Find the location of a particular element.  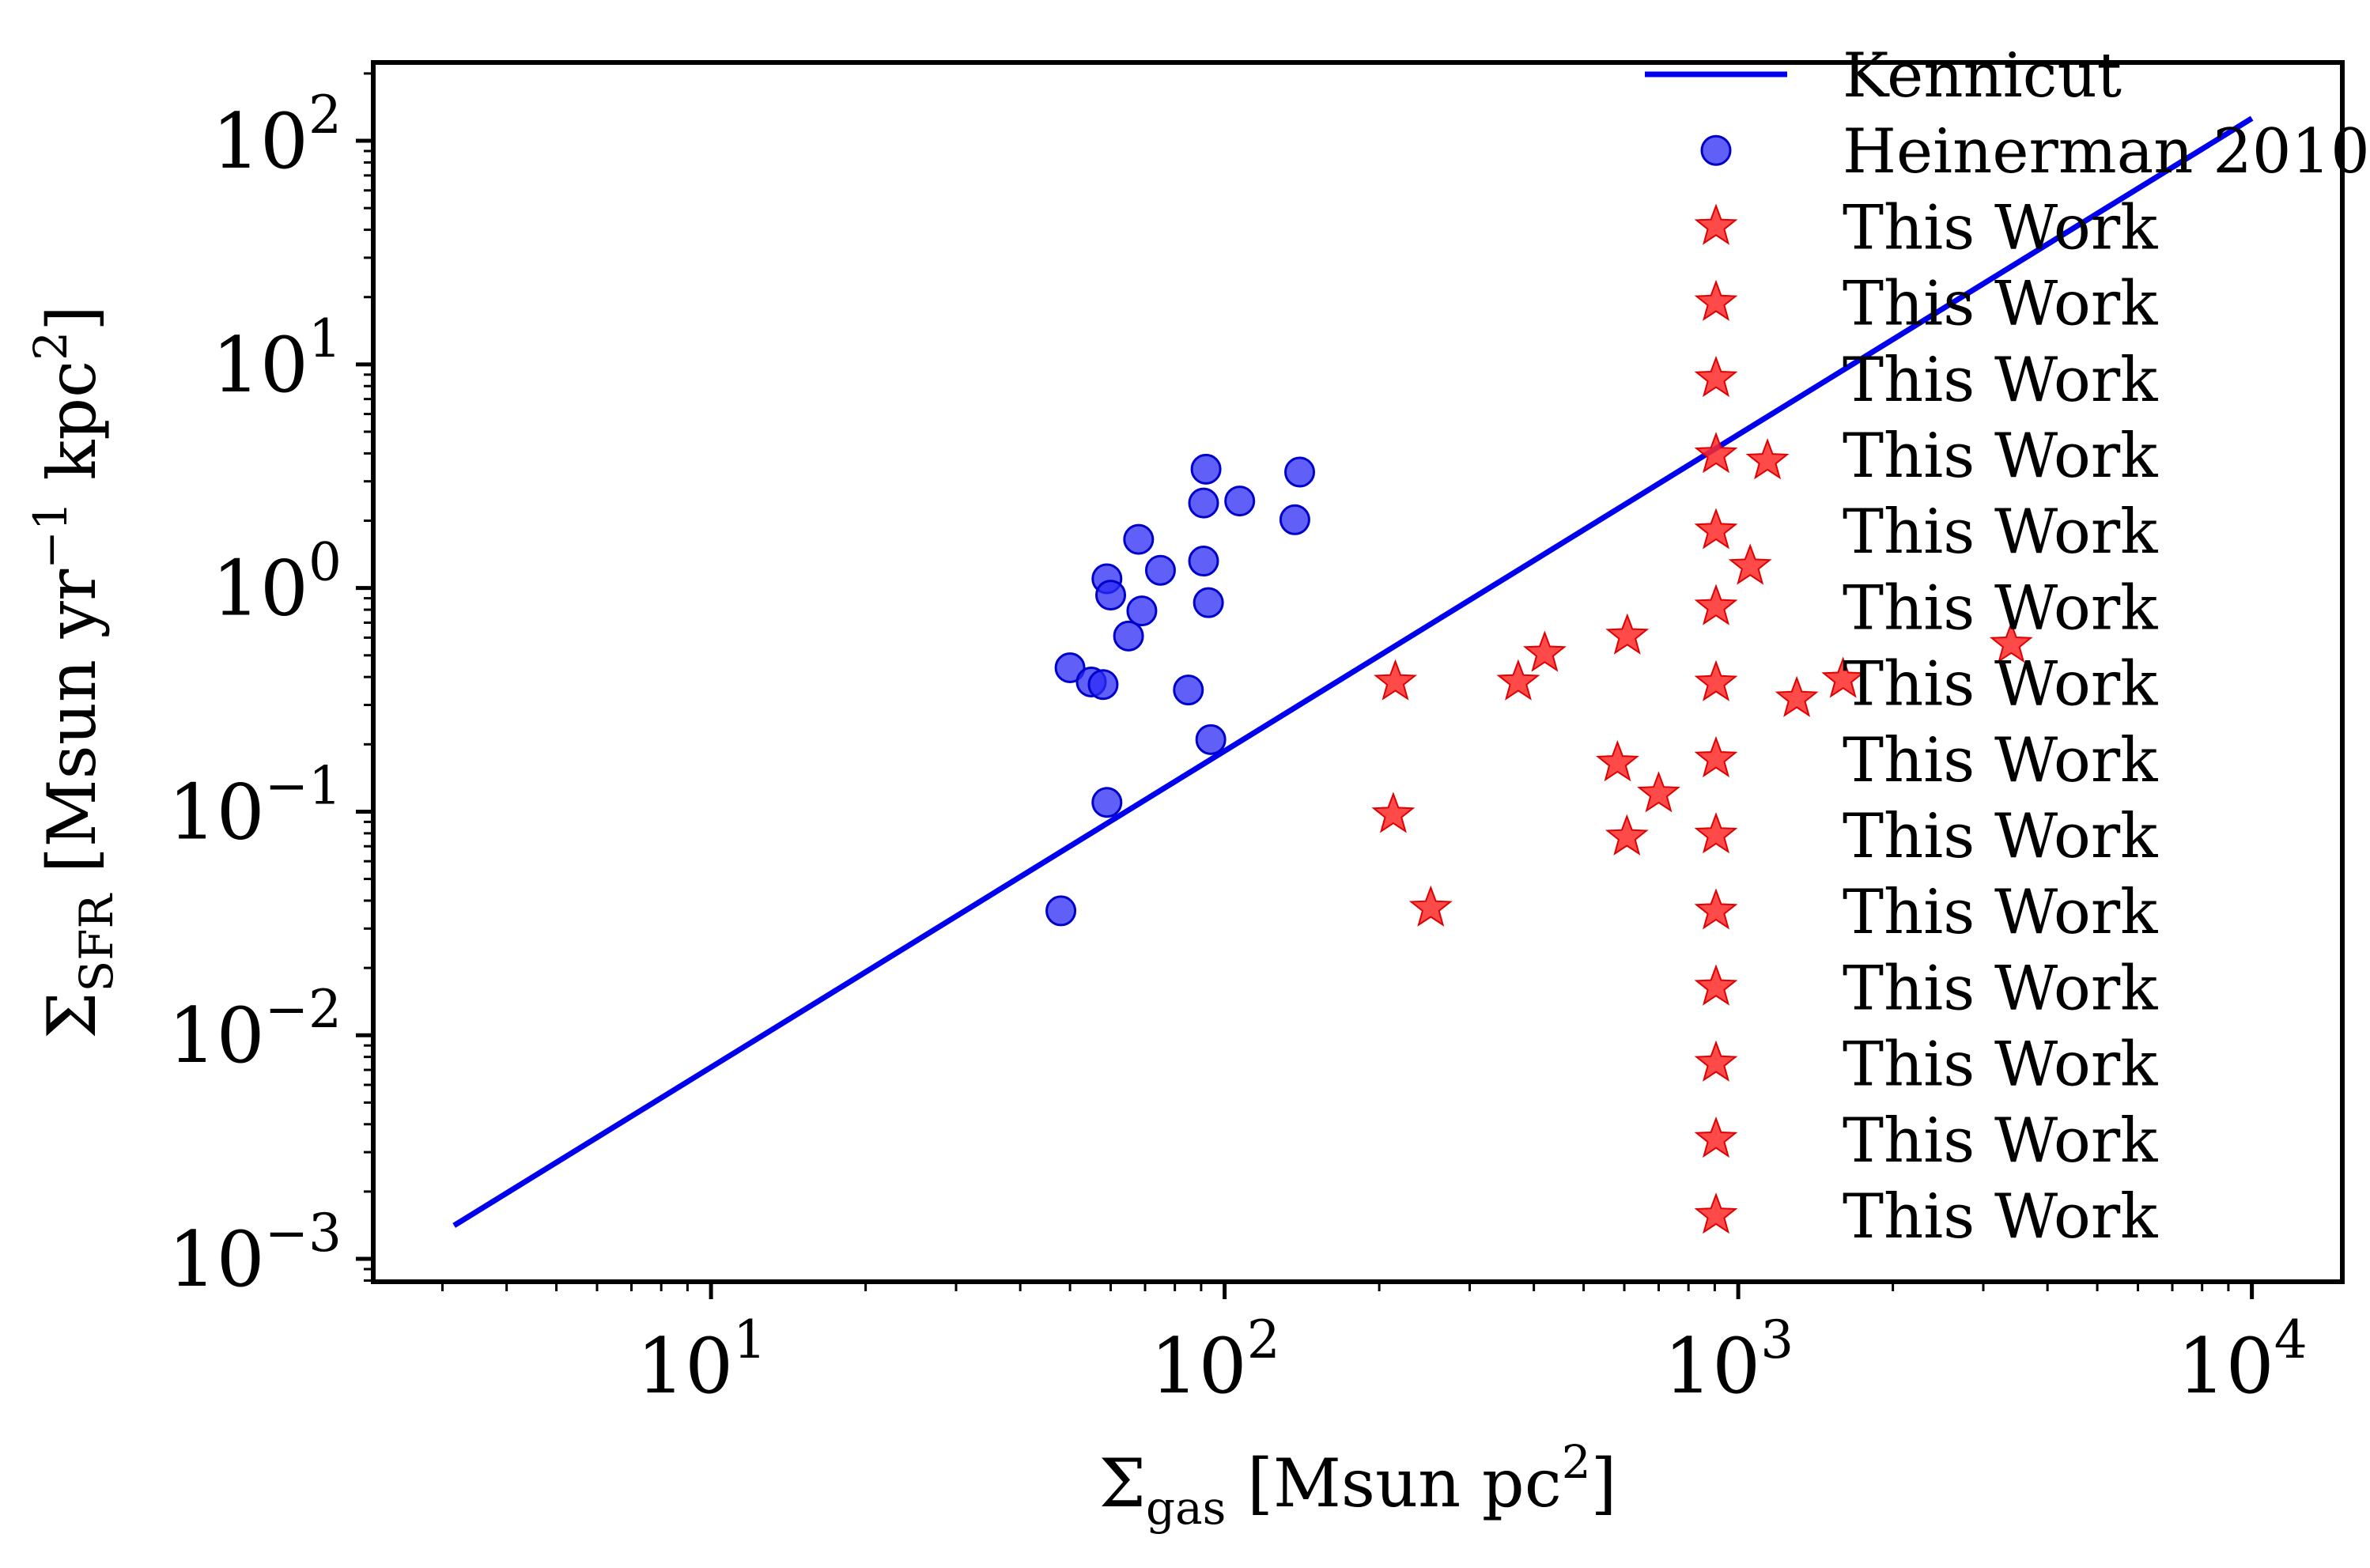

x-tick-label: 10² is located at coordinates (1216, 1360).